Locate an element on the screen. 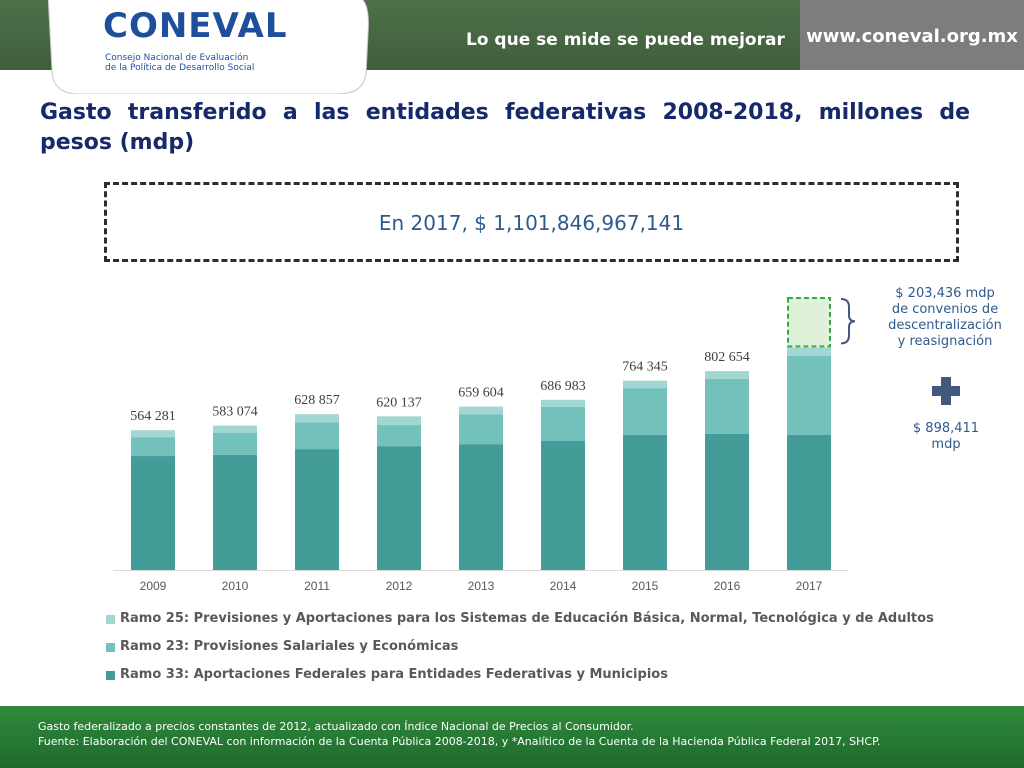  base-total-note-line: $ 898,411 is located at coordinates (946, 428).